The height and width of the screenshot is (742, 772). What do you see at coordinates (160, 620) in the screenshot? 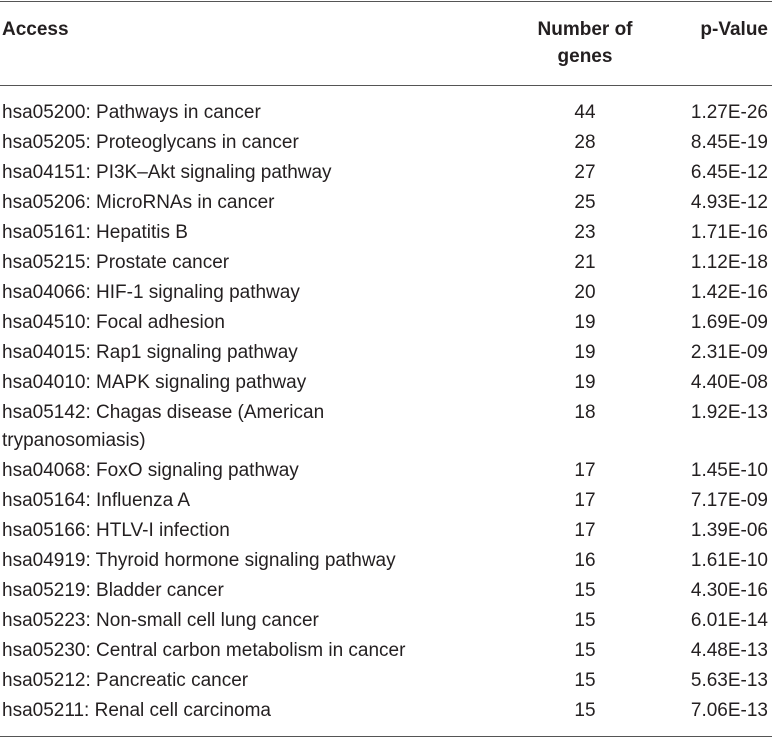
I see `pathway-cell: hsa05223: Non-small cell lung cancer` at bounding box center [160, 620].